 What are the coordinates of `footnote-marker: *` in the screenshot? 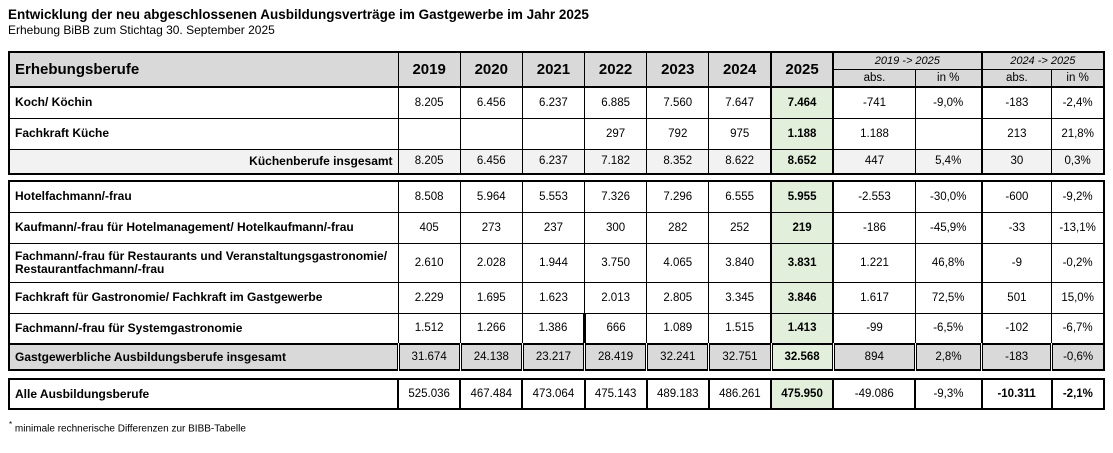 It's located at (11, 424).